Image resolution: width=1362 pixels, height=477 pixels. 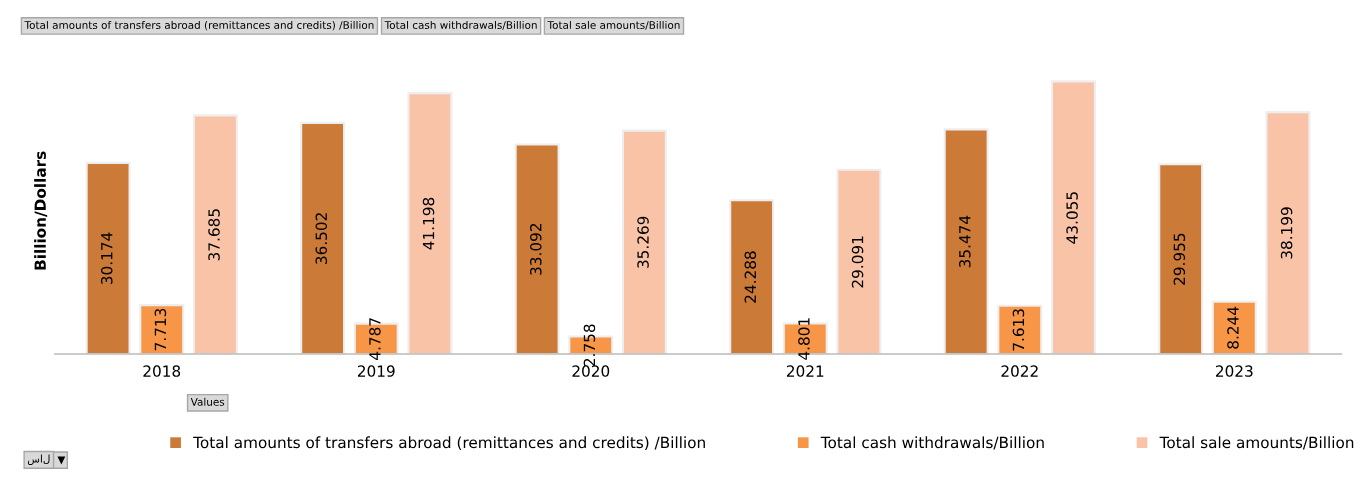 I want to click on x-tick-label: 2022, so click(x=1019, y=371).